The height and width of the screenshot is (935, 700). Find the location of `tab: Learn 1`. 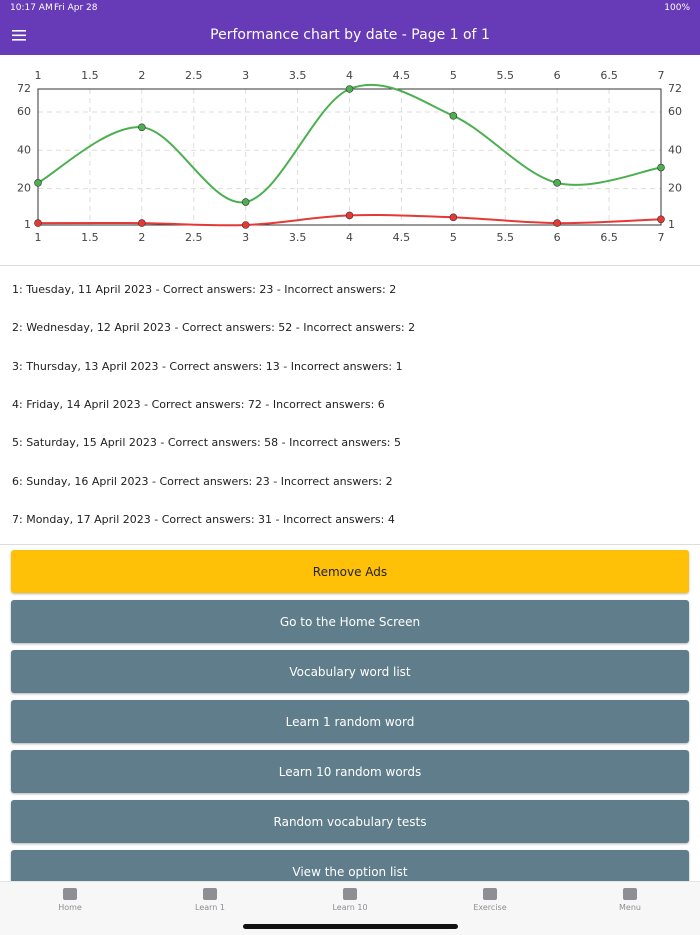

tab: Learn 1 is located at coordinates (210, 900).